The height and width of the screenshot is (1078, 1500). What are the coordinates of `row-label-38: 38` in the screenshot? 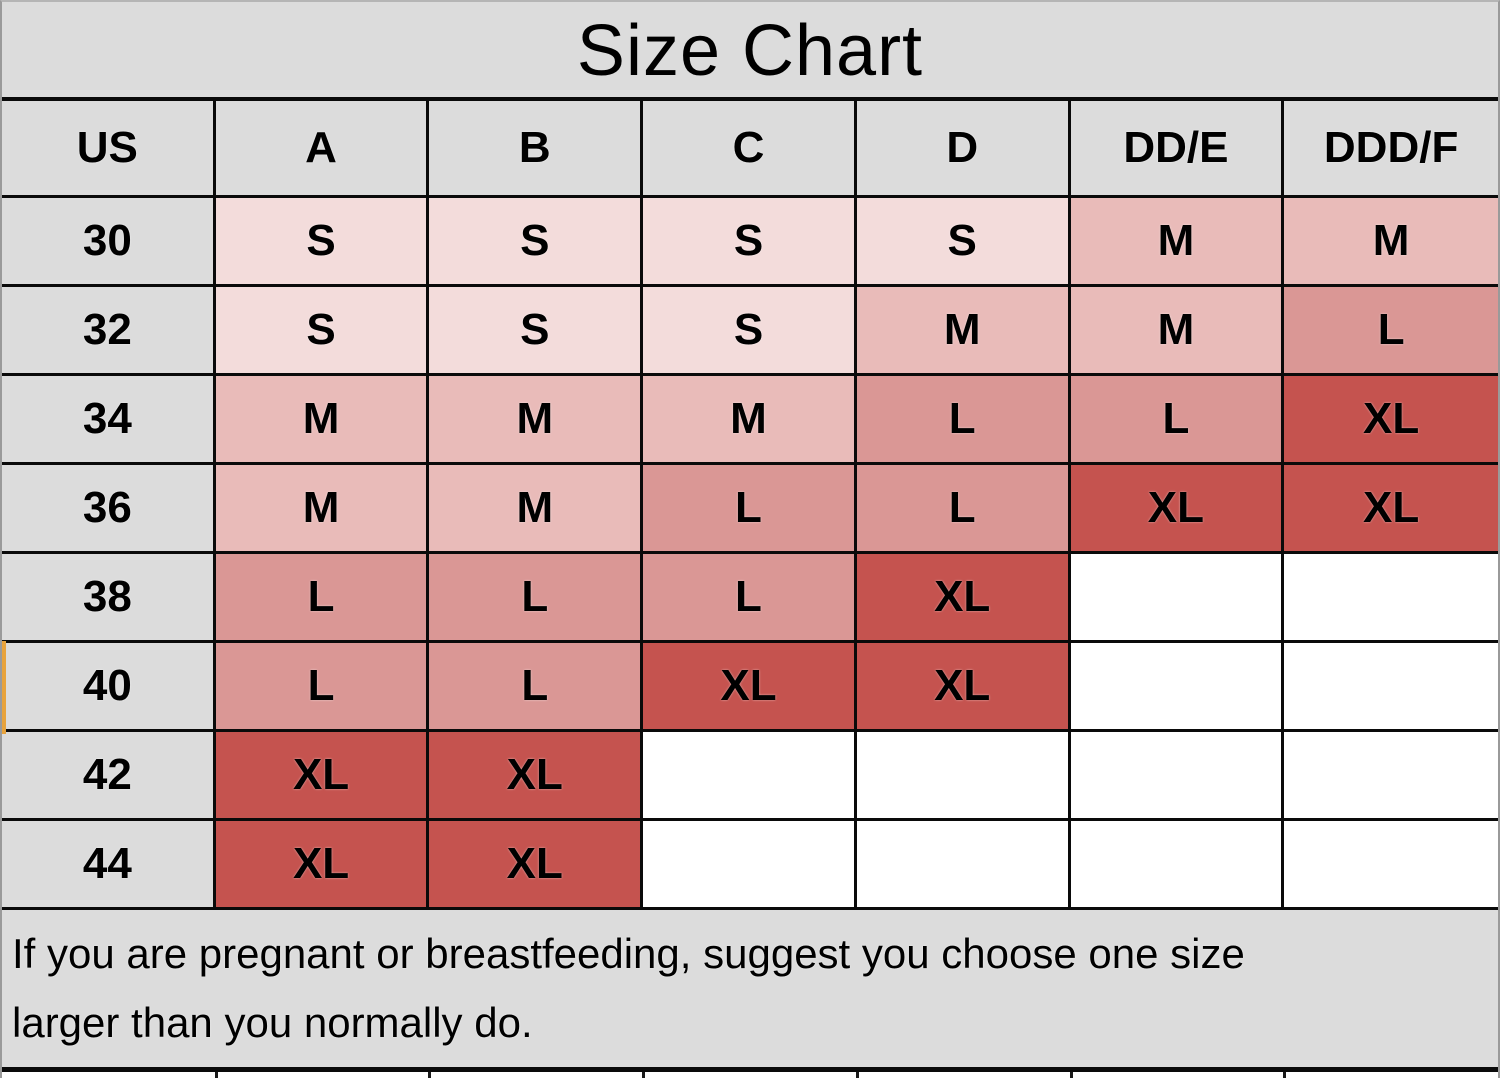 It's located at (109, 598).